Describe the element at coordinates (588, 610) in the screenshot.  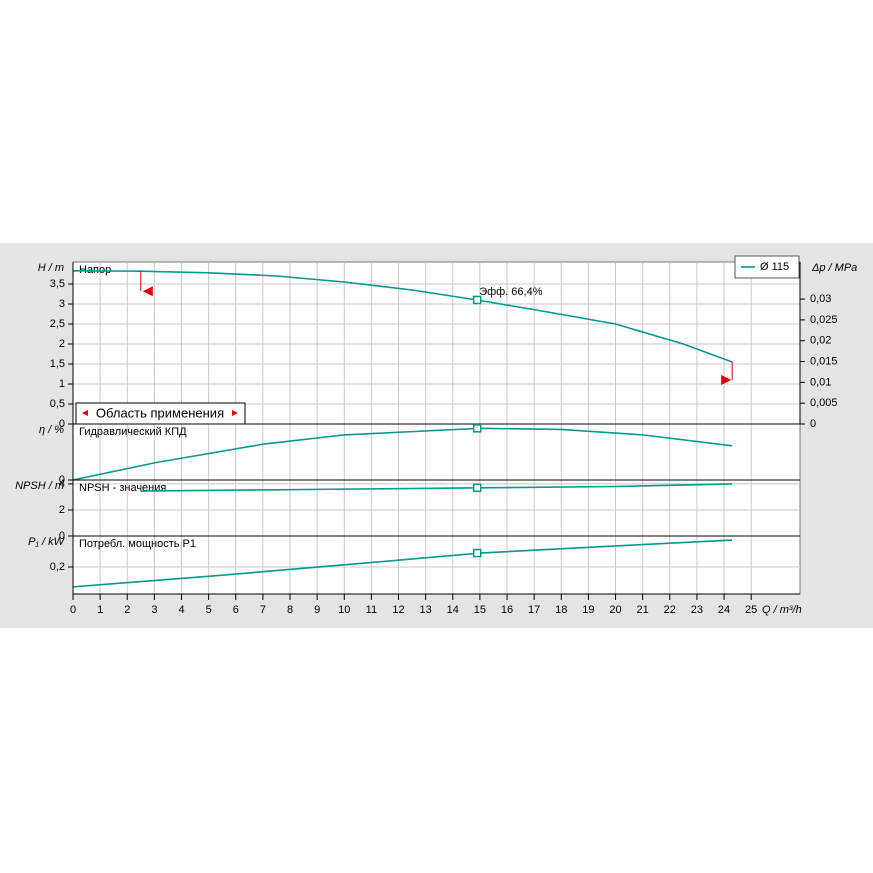
I see `x-tick-label: 19` at that location.